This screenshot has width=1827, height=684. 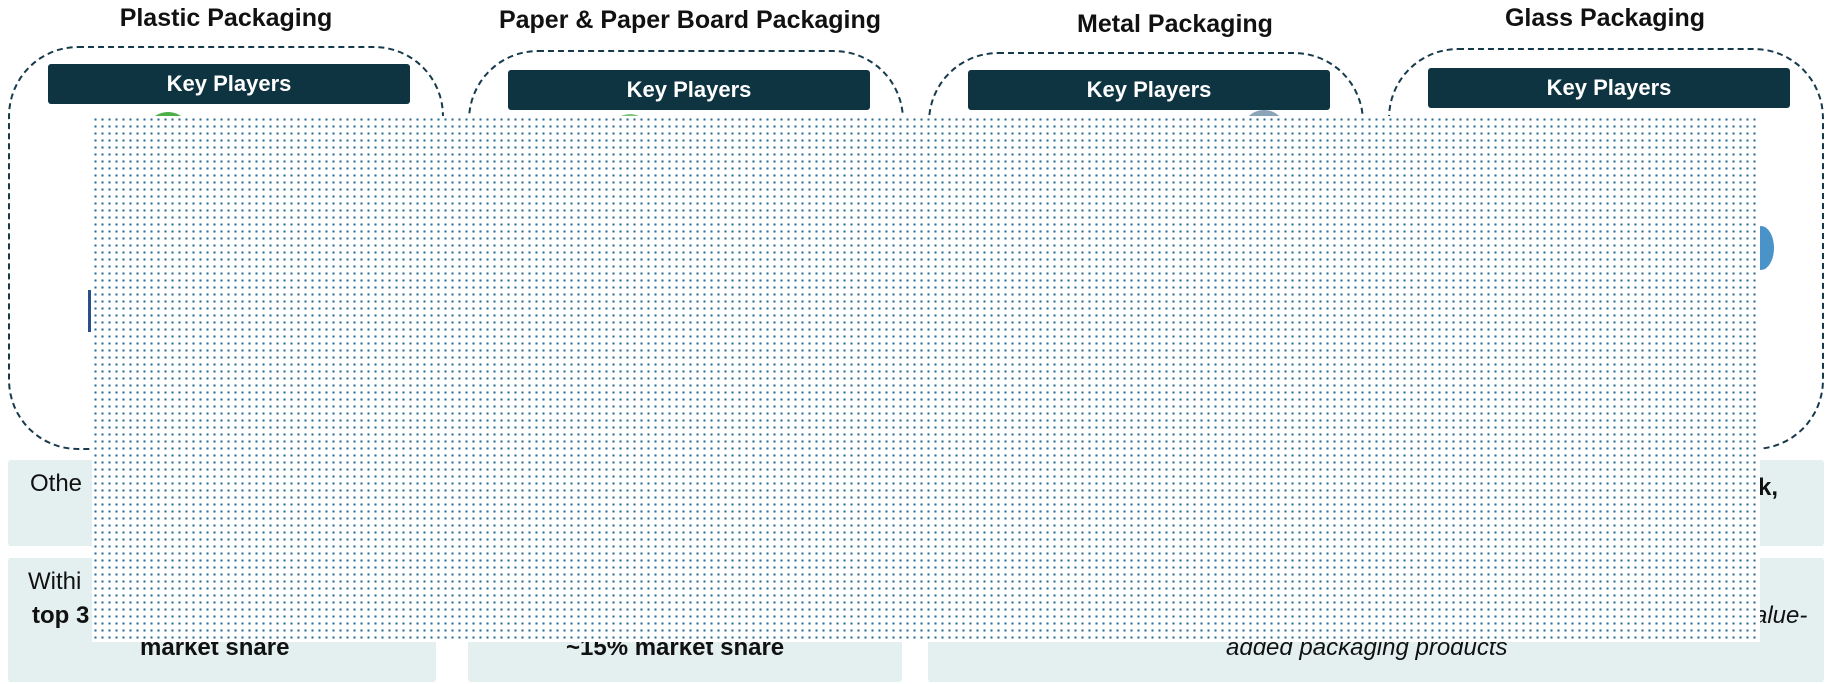 What do you see at coordinates (689, 90) in the screenshot?
I see `key-players-button-paper: Key Players` at bounding box center [689, 90].